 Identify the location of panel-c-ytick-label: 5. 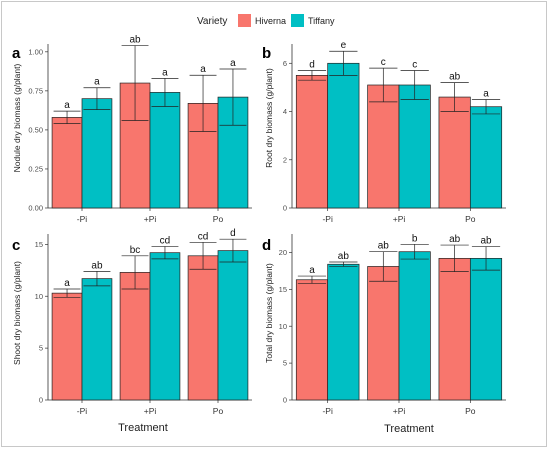
(41, 348).